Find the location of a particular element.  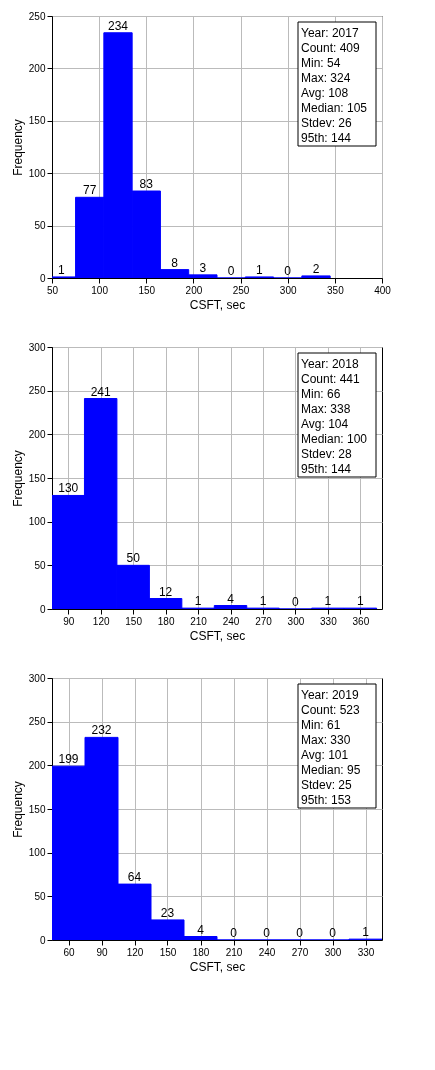

annotation: Year: 2017 is located at coordinates (330, 32).